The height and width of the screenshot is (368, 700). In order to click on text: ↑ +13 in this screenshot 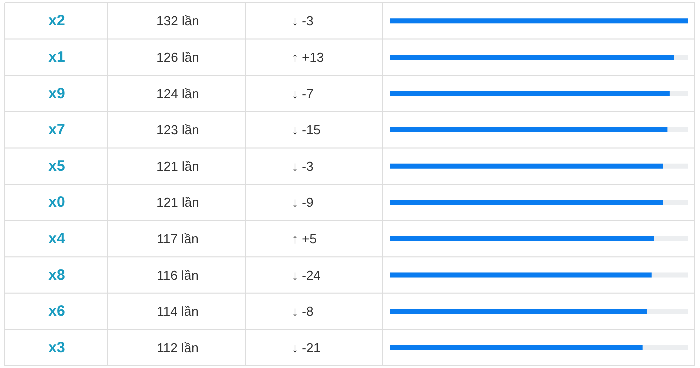, I will do `click(308, 57)`.